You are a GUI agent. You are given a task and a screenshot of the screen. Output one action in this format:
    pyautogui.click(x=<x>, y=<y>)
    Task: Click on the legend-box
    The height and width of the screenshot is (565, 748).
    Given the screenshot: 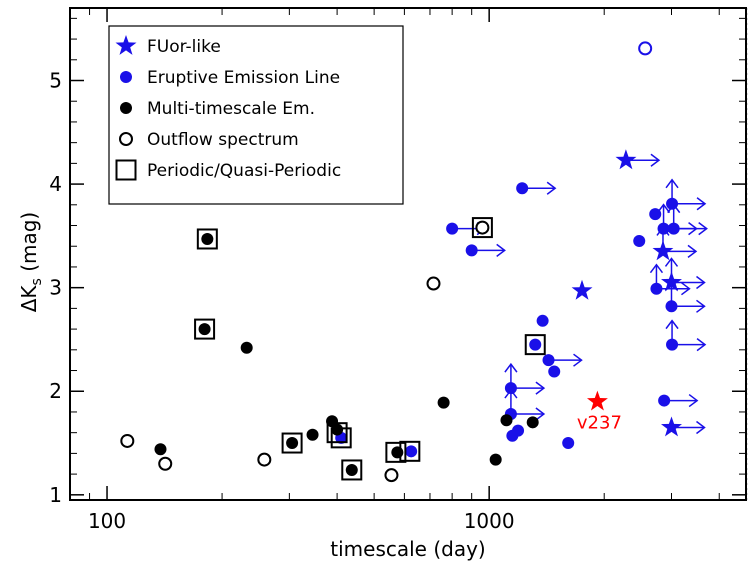 What is the action you would take?
    pyautogui.click(x=256, y=115)
    